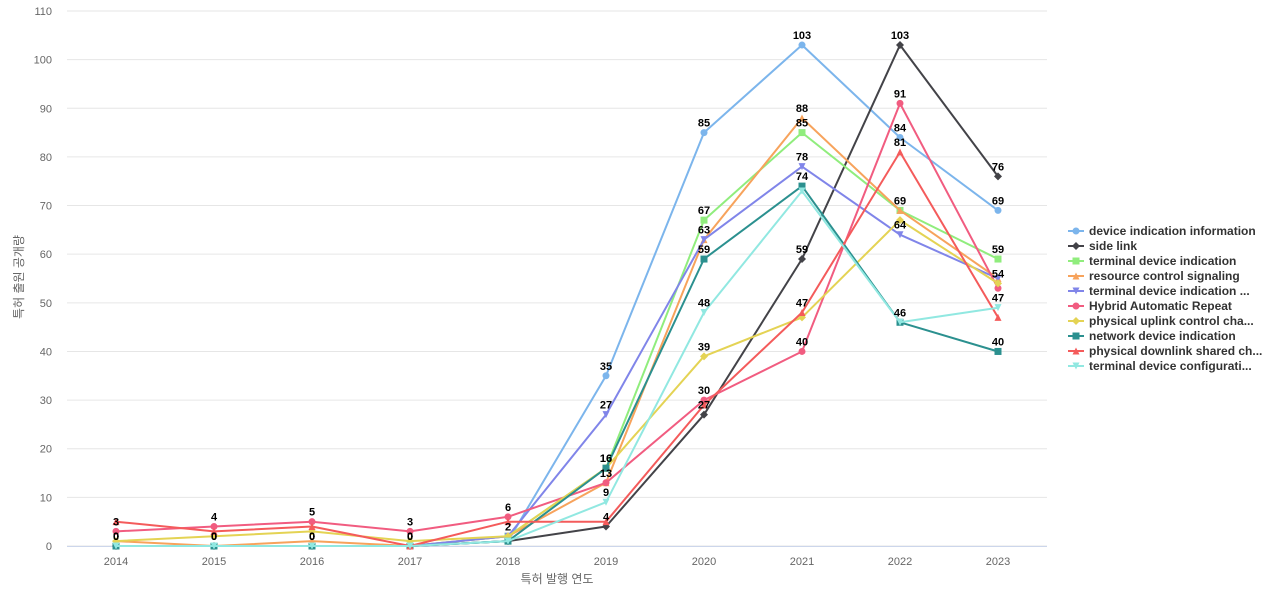  Describe the element at coordinates (508, 527) in the screenshot. I see `data-label: 2` at that location.